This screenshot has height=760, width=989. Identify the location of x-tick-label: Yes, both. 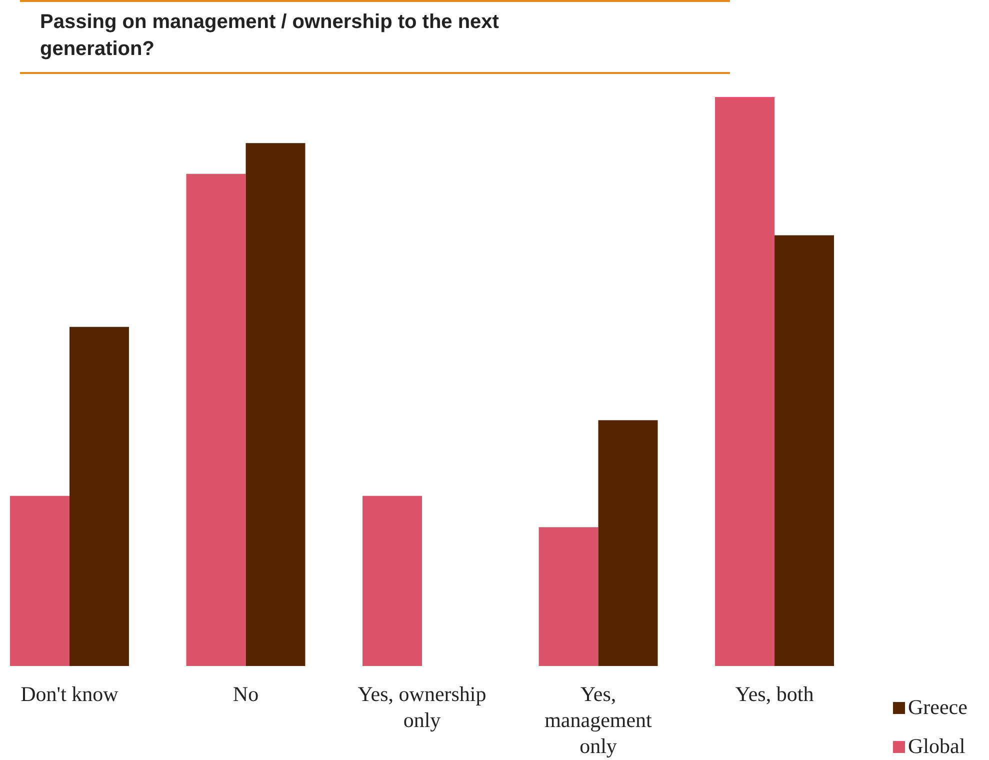
(774, 694).